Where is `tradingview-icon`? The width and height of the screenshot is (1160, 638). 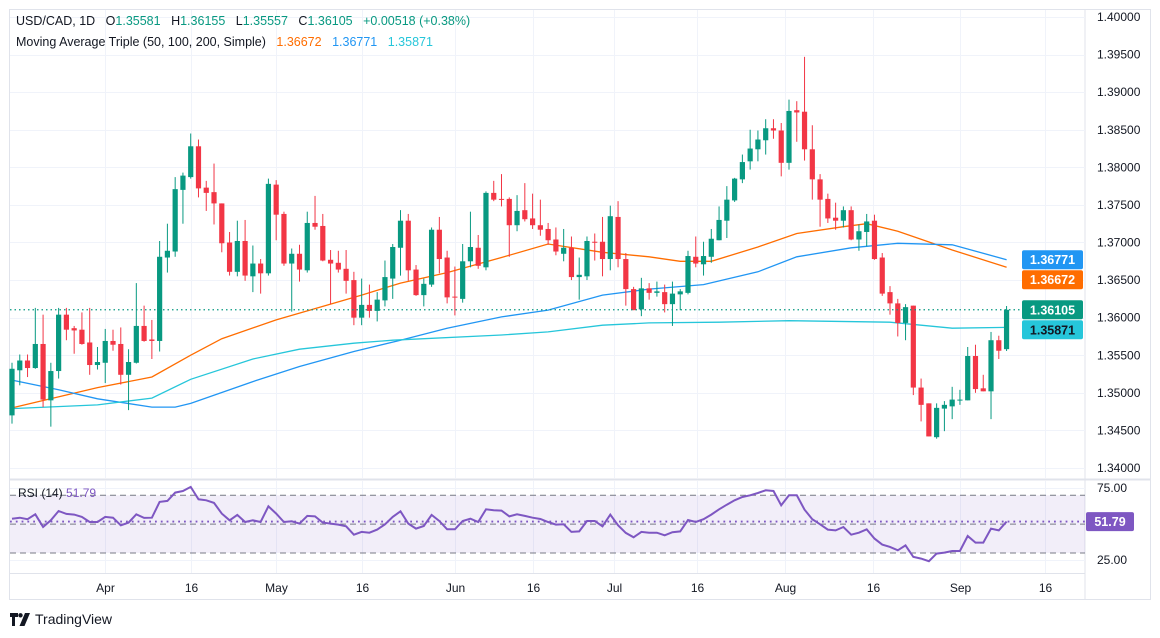
tradingview-icon is located at coordinates (20, 619).